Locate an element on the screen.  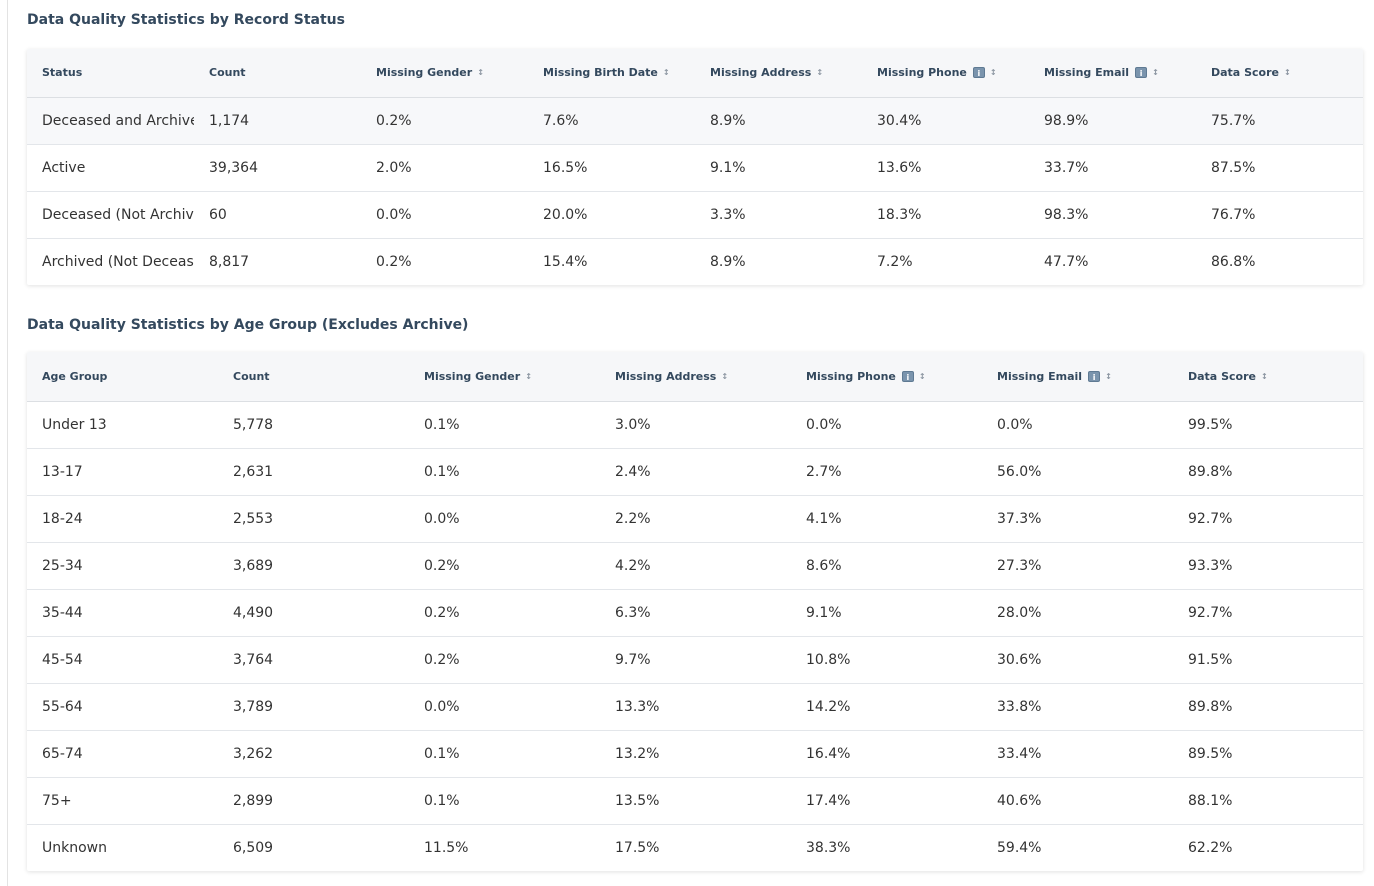
cell-missing-phone: 17.4% is located at coordinates (828, 800).